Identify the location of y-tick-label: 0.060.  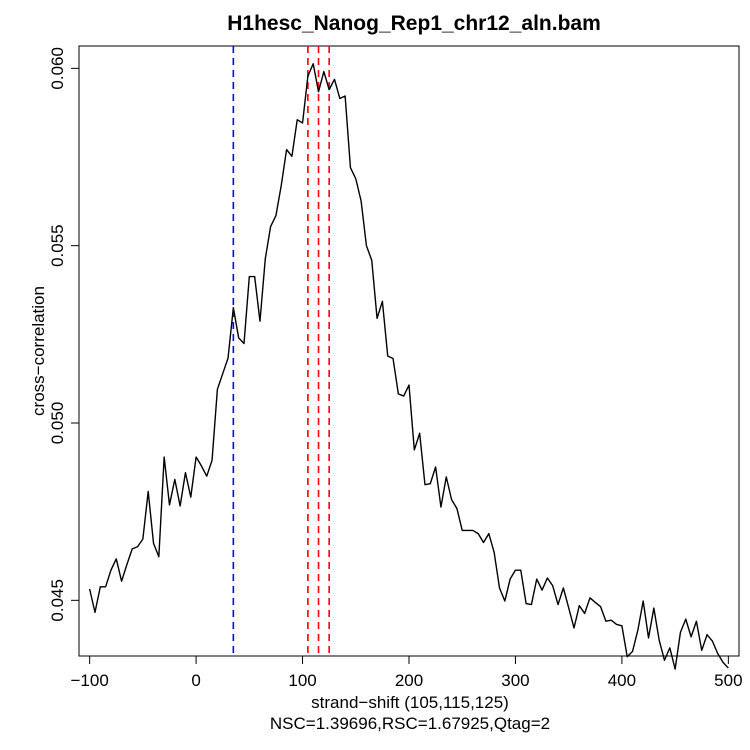
(57, 68).